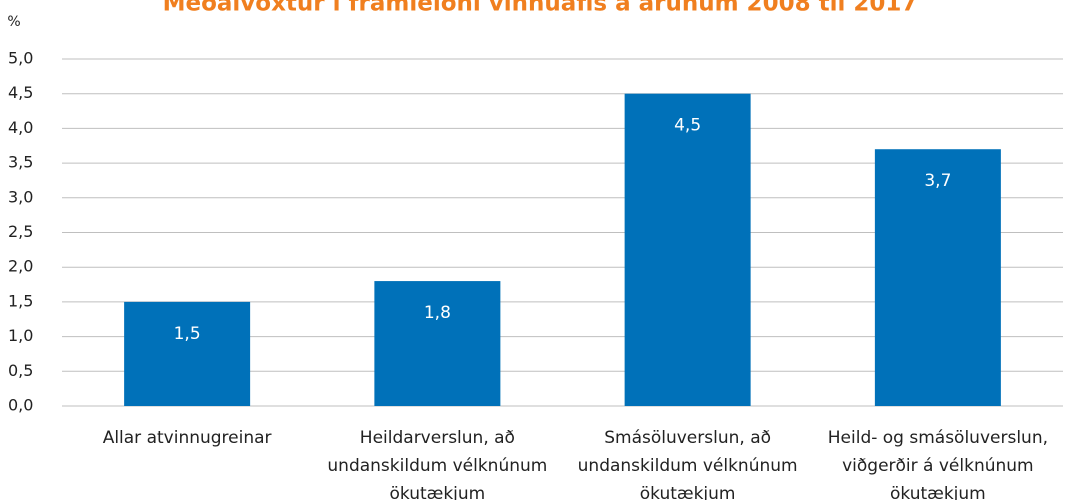  What do you see at coordinates (20, 300) in the screenshot?
I see `y-tick-label: 1,5` at bounding box center [20, 300].